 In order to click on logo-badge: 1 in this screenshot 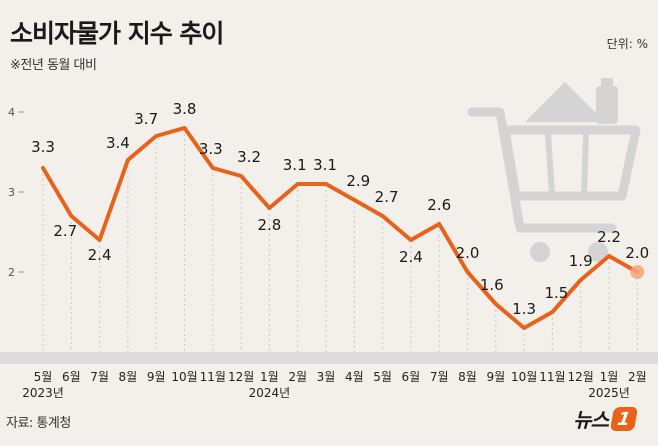, I will do `click(624, 418)`.